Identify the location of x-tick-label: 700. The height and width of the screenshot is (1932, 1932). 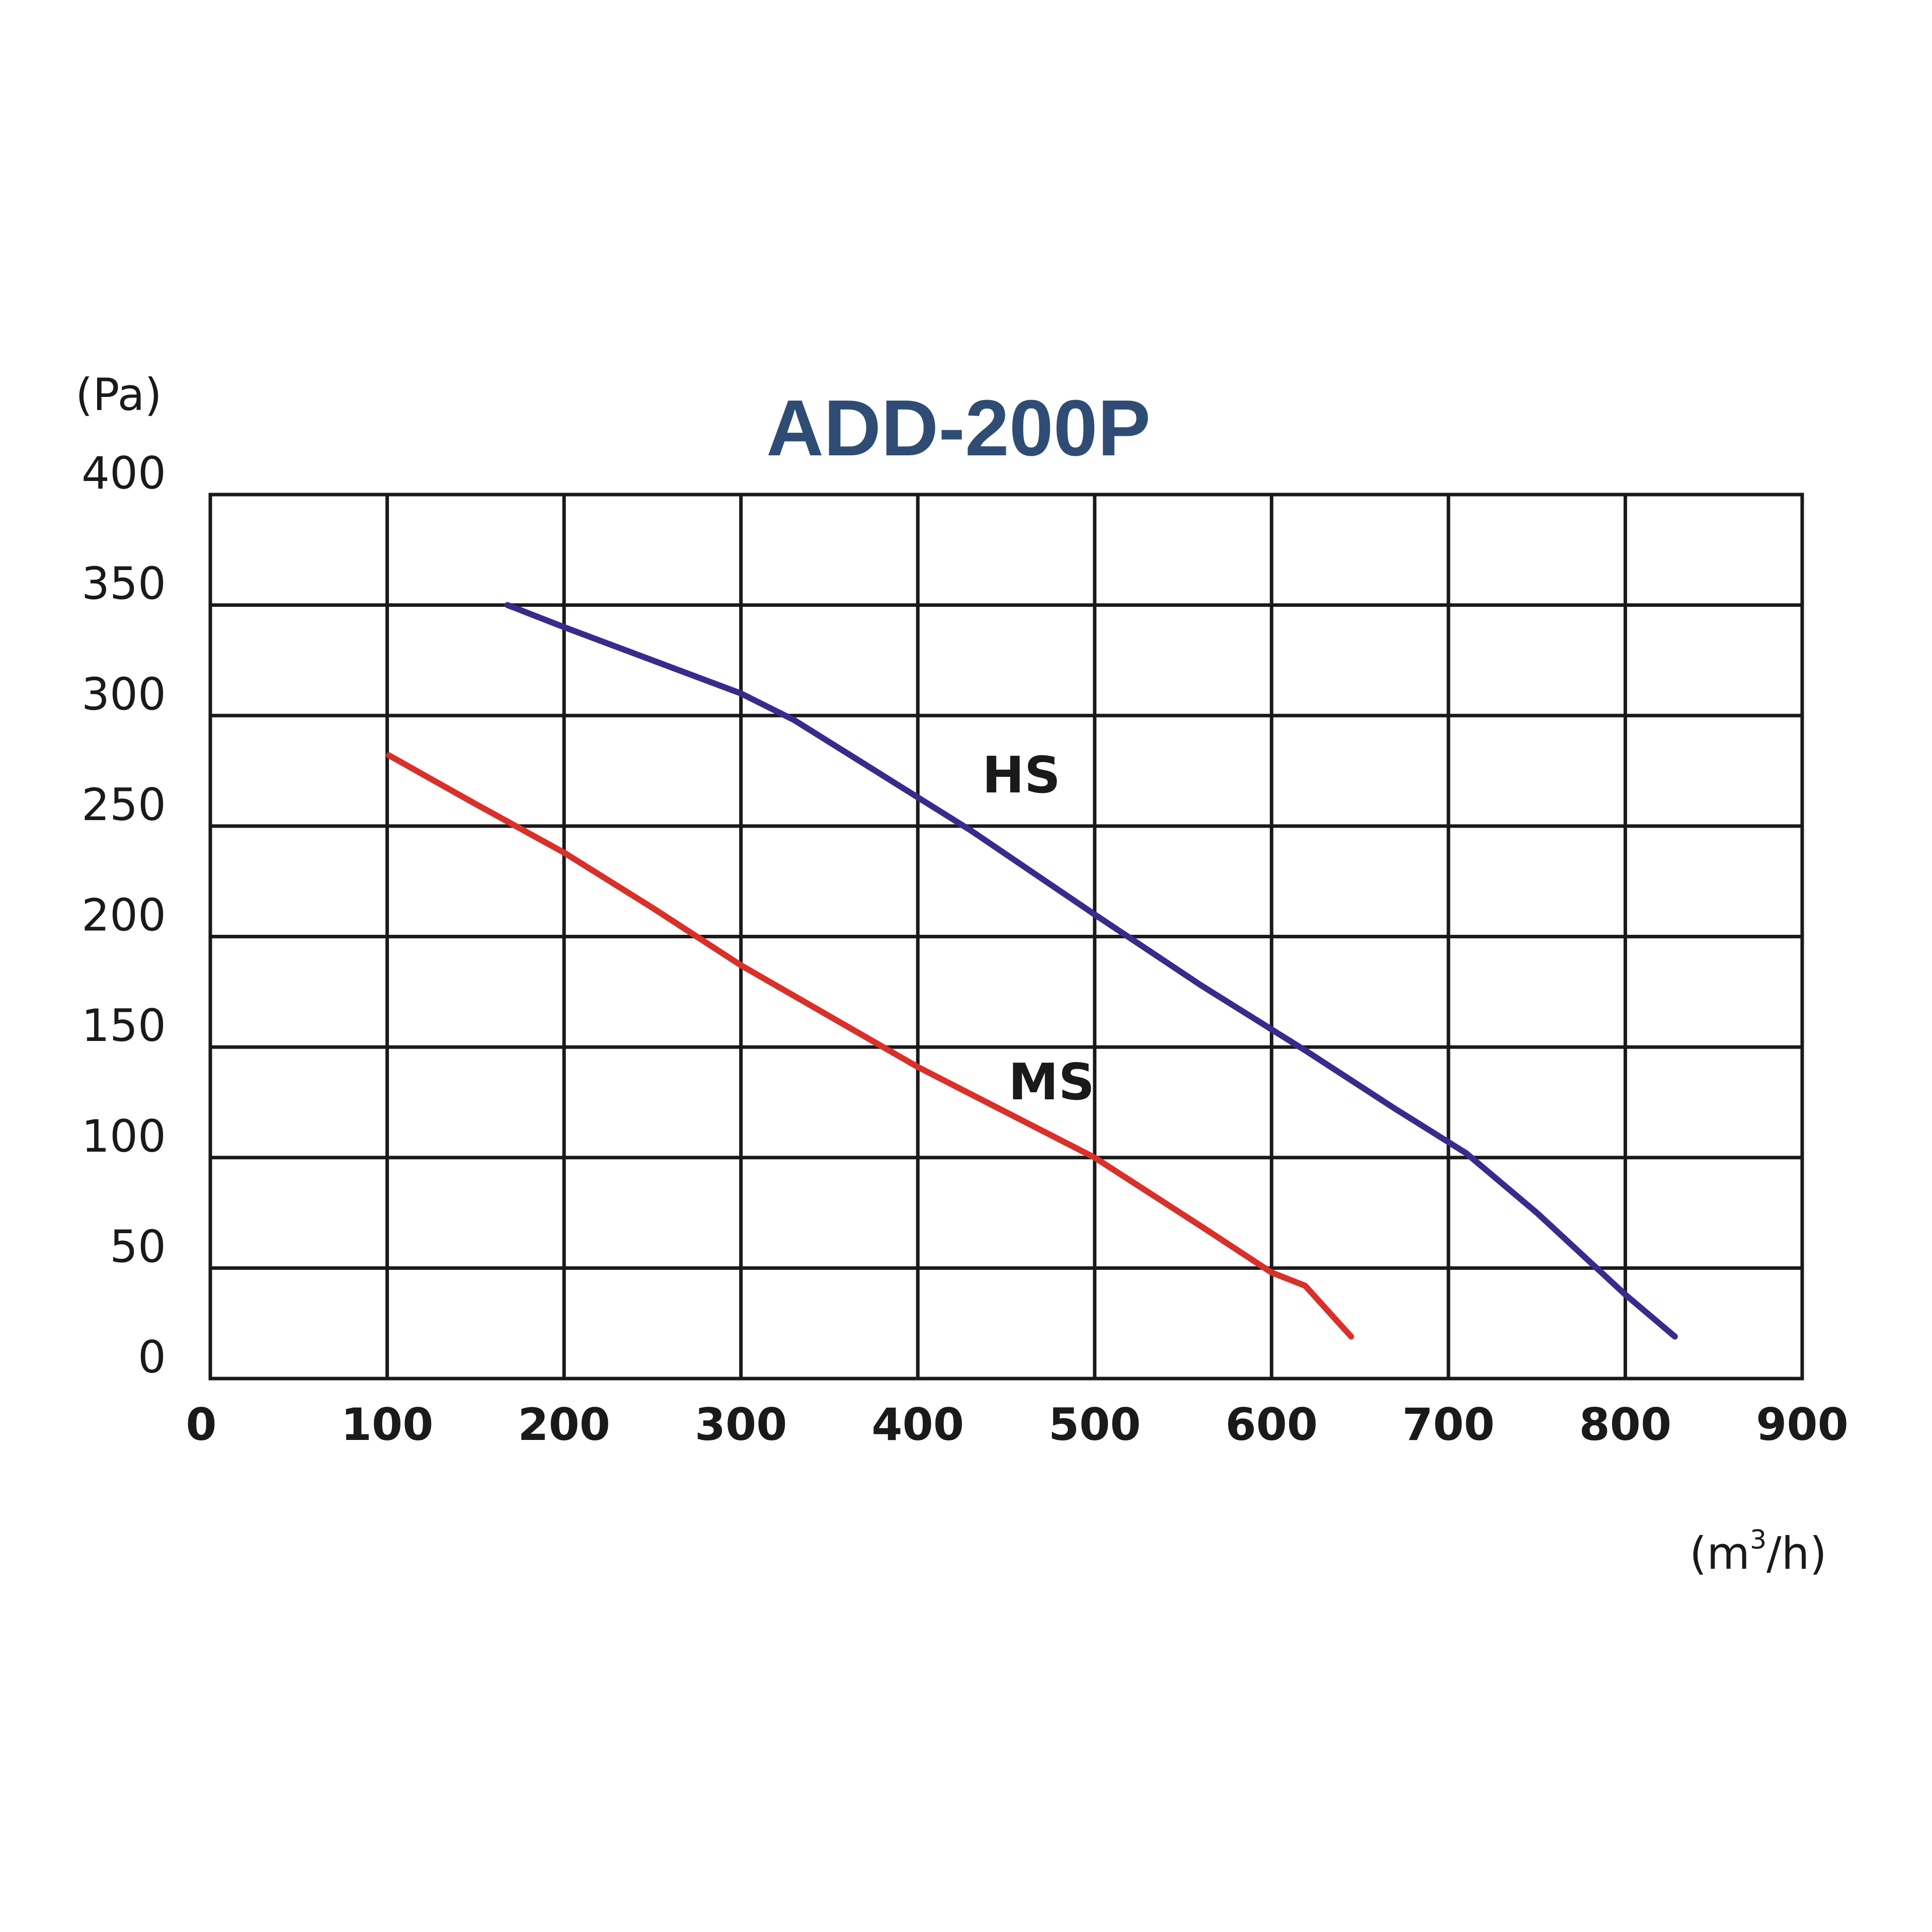
(1449, 1425).